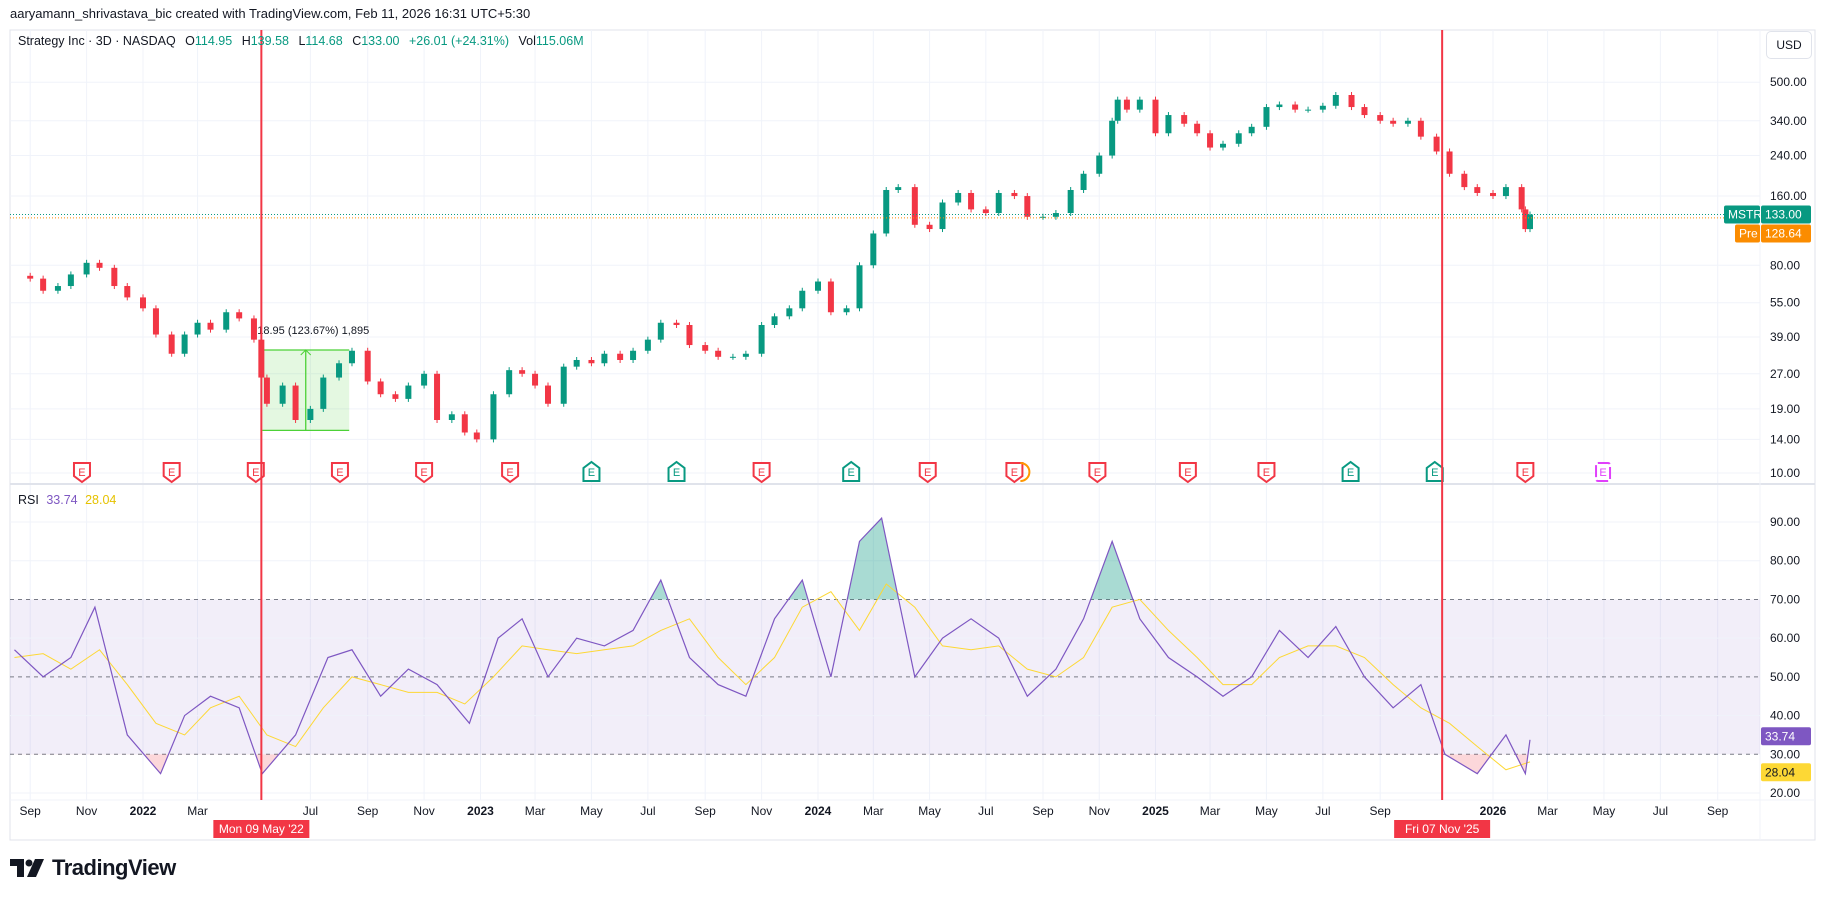 This screenshot has height=897, width=1825. I want to click on price-tick-label: 500.00, so click(1788, 82).